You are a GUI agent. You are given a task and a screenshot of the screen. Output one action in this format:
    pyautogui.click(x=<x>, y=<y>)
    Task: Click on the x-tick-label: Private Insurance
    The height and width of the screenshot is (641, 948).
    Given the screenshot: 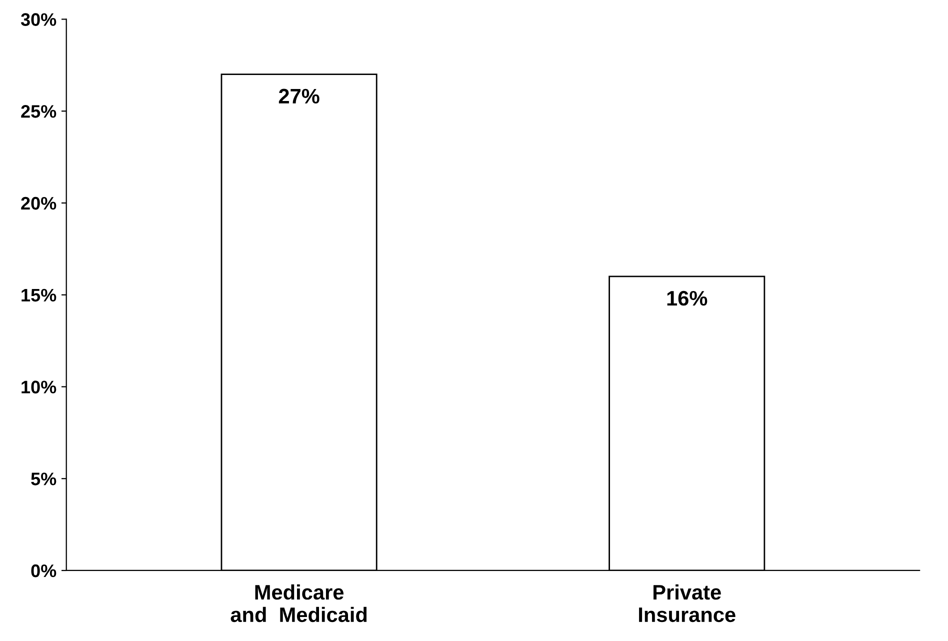 What is the action you would take?
    pyautogui.click(x=687, y=603)
    